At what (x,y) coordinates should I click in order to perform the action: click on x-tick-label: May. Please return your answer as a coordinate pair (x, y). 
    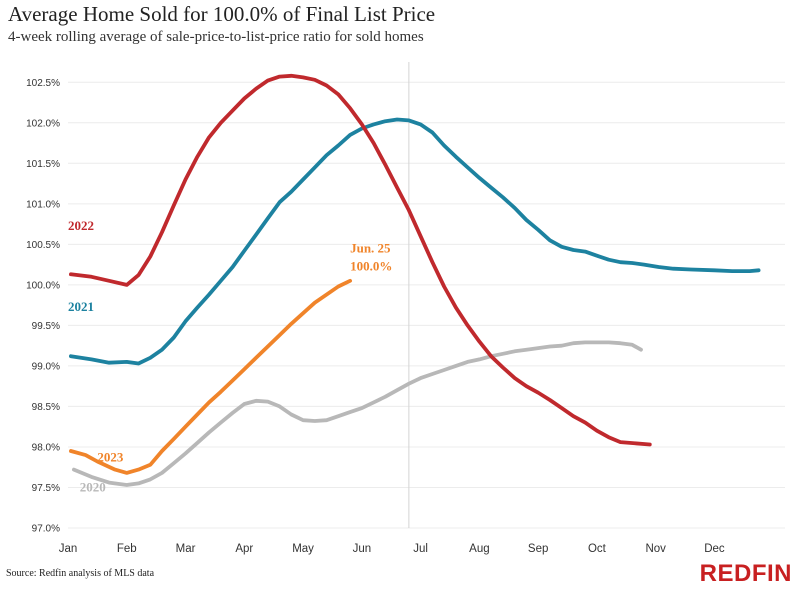
    Looking at the image, I should click on (303, 549).